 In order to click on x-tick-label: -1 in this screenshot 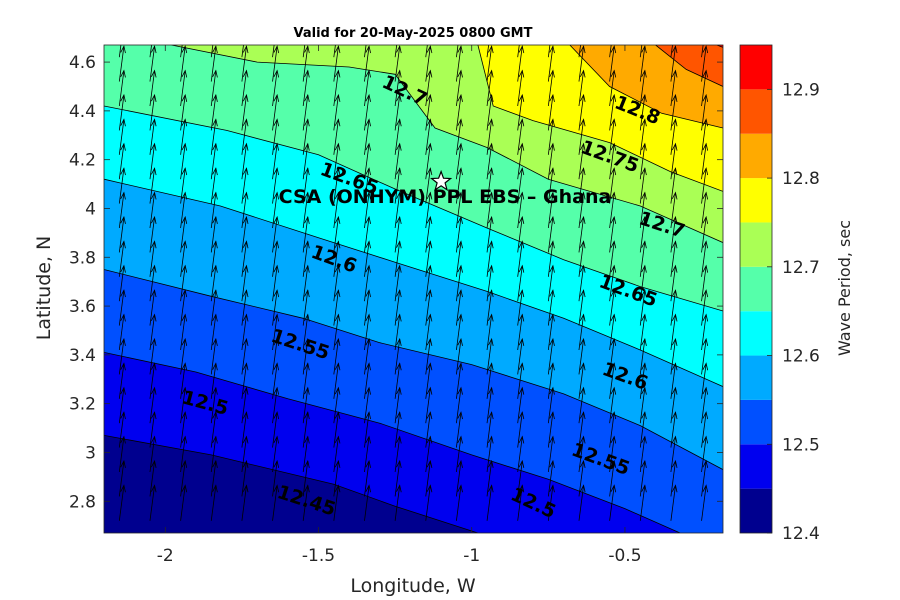, I will do `click(471, 556)`.